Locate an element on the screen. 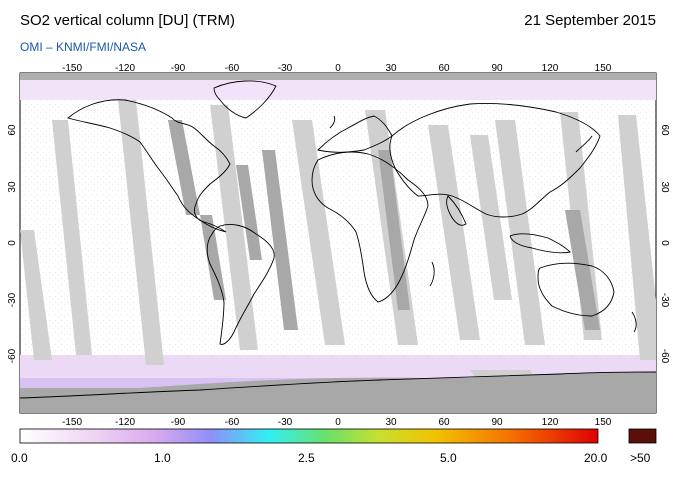 This screenshot has height=485, width=676. lat-ticks-left: 60 30 0 -30 -60 is located at coordinates (12, 243).